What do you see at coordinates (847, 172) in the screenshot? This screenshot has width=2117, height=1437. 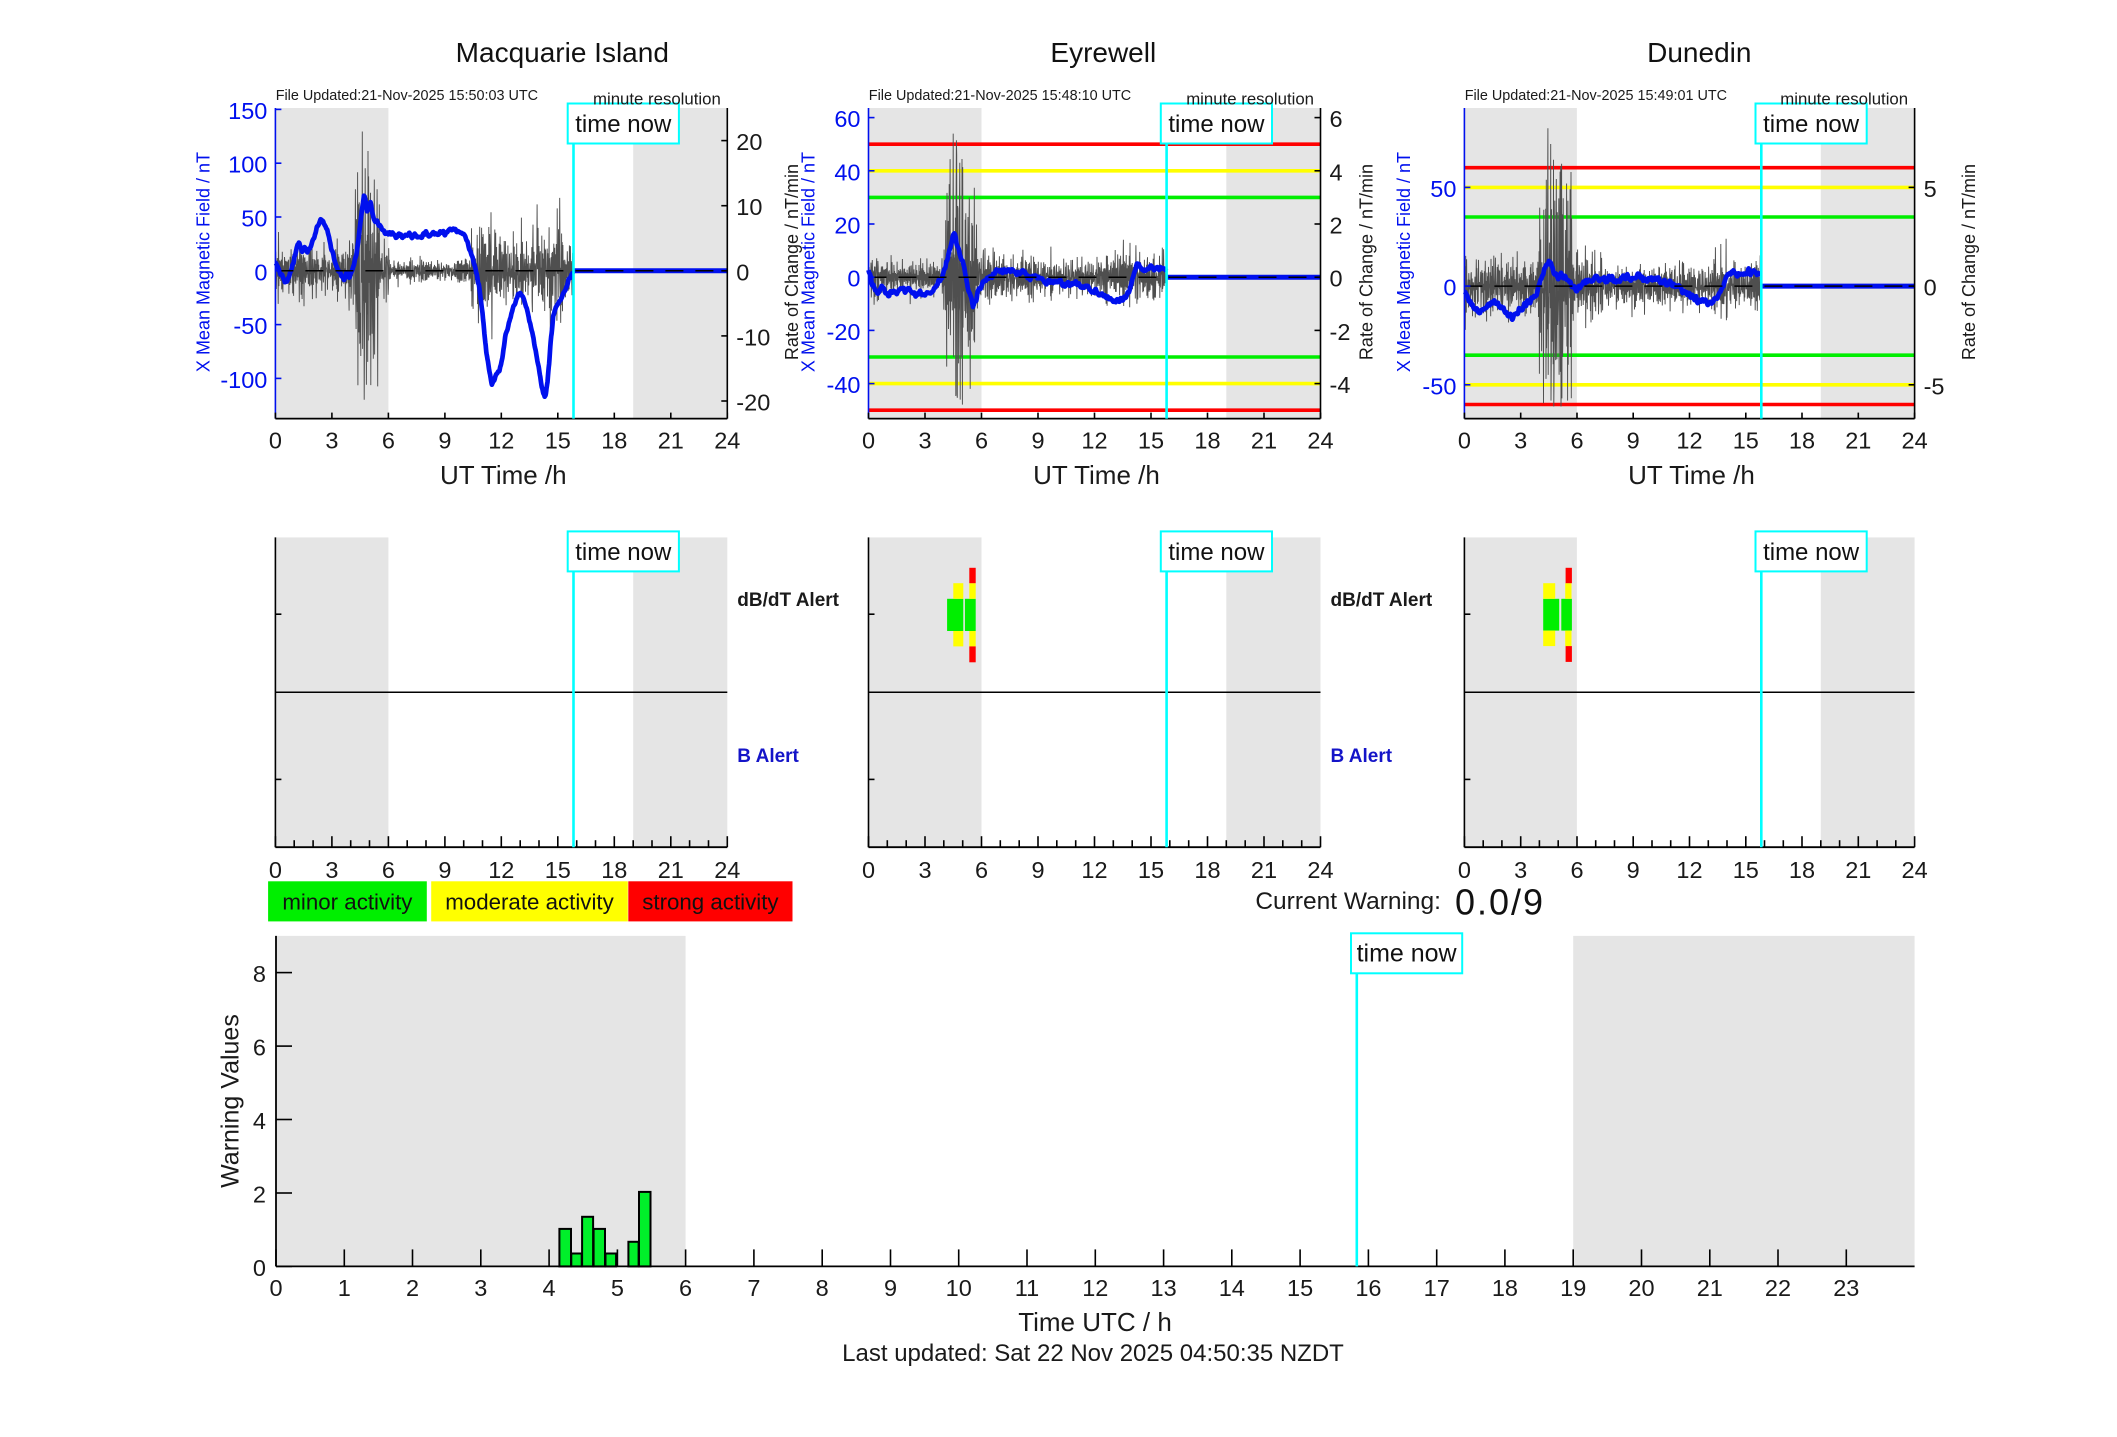 I see `svg-text: 40` at bounding box center [847, 172].